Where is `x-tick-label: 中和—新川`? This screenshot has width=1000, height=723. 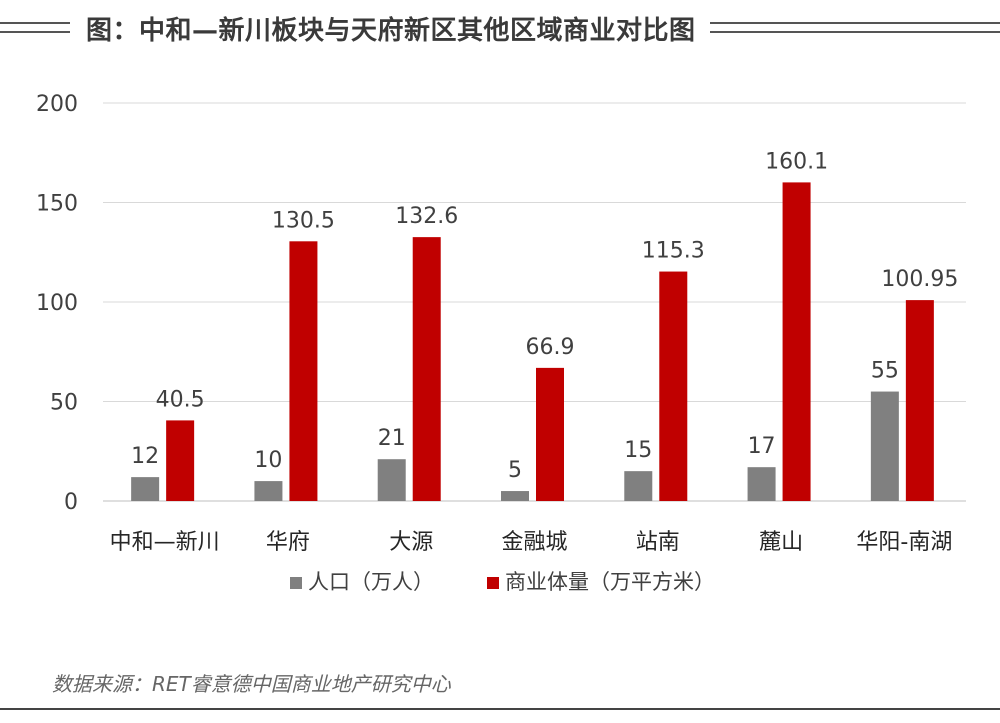
x-tick-label: 中和—新川 is located at coordinates (165, 542).